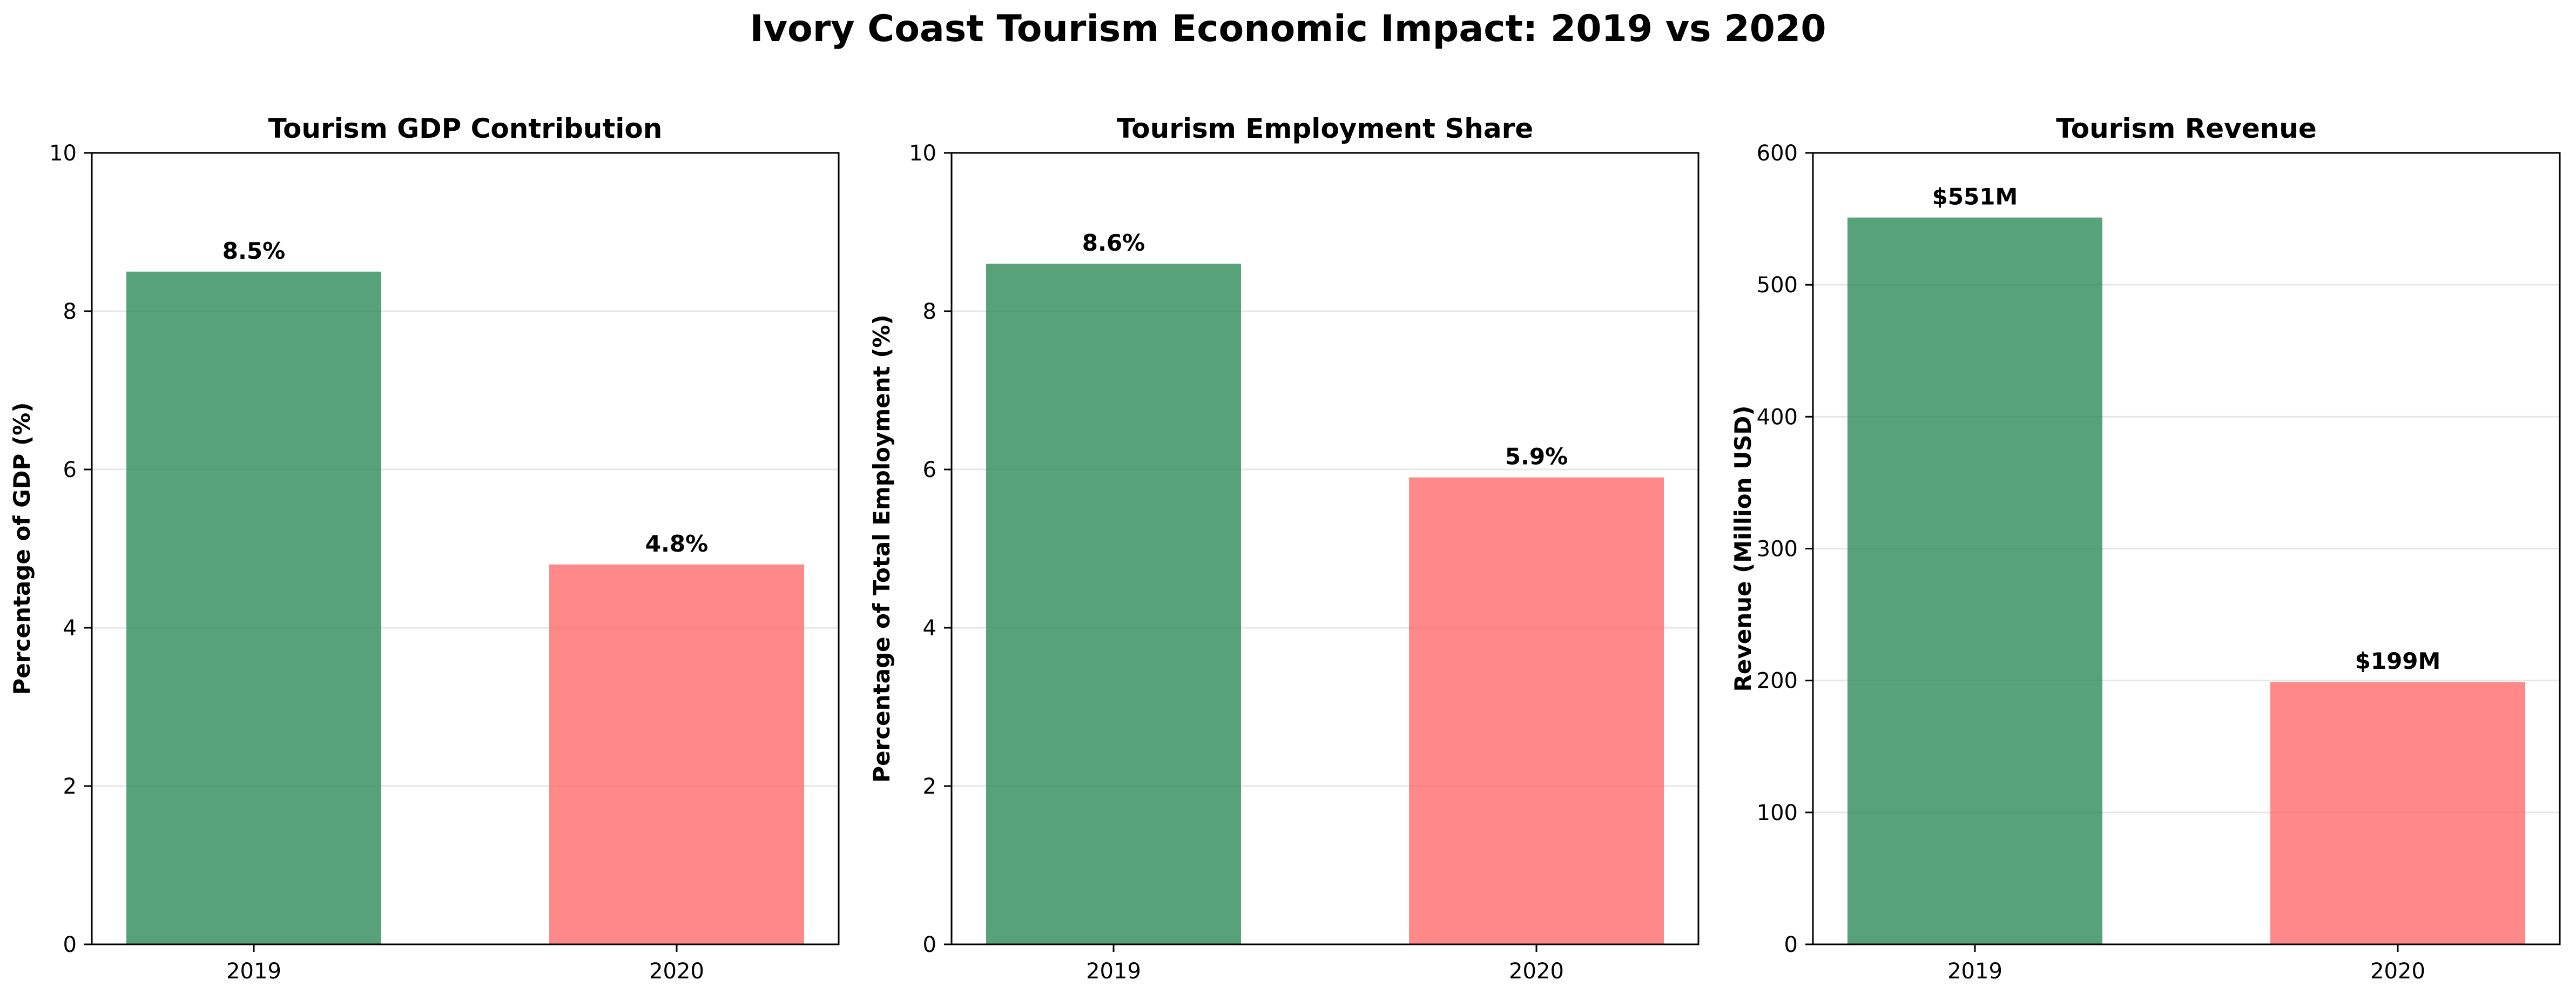 This screenshot has height=1000, width=2576. I want to click on y-tick-label: 200, so click(1777, 681).